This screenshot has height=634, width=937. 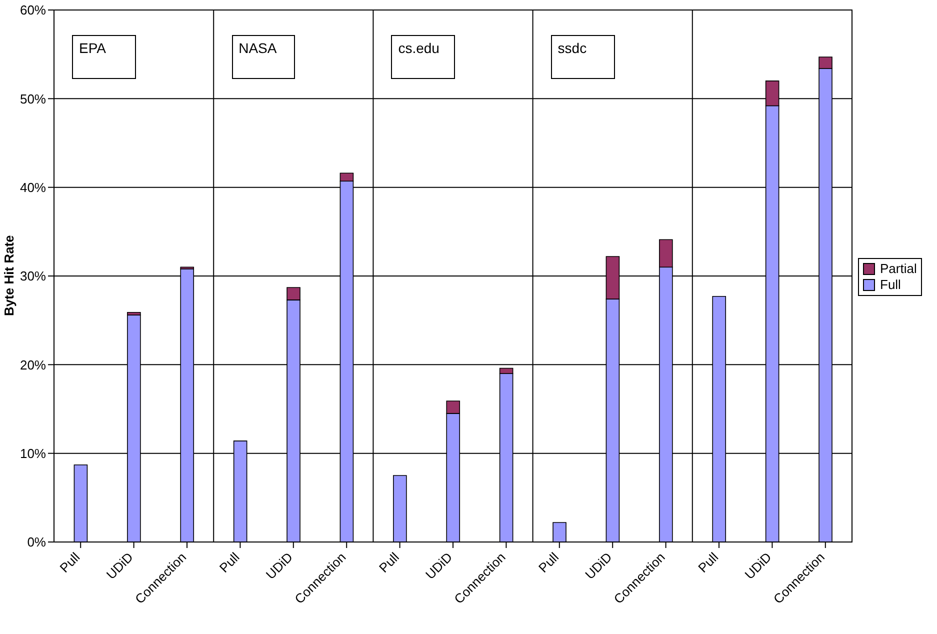 What do you see at coordinates (33, 453) in the screenshot?
I see `y-tick-label: 10%` at bounding box center [33, 453].